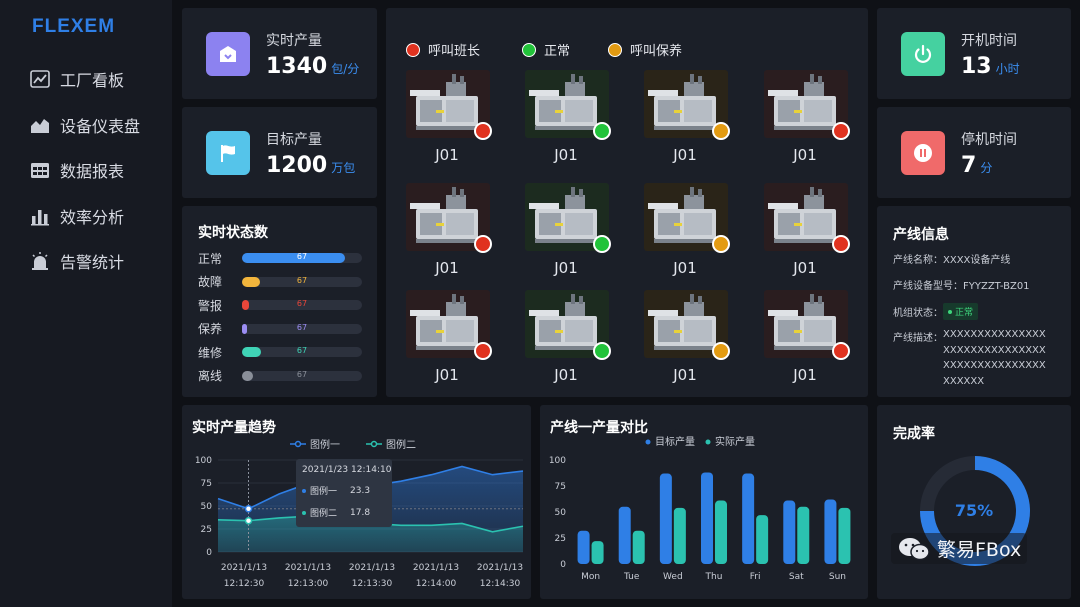 This screenshot has height=607, width=1080. Describe the element at coordinates (324, 514) in the screenshot. I see `tooltip-s2-name: 图例二` at that location.